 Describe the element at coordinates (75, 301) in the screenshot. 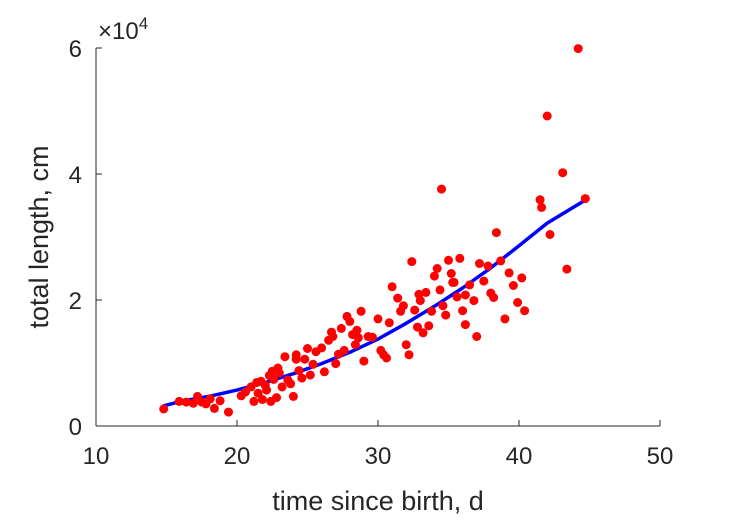

I see `y-tick-label: 2` at that location.